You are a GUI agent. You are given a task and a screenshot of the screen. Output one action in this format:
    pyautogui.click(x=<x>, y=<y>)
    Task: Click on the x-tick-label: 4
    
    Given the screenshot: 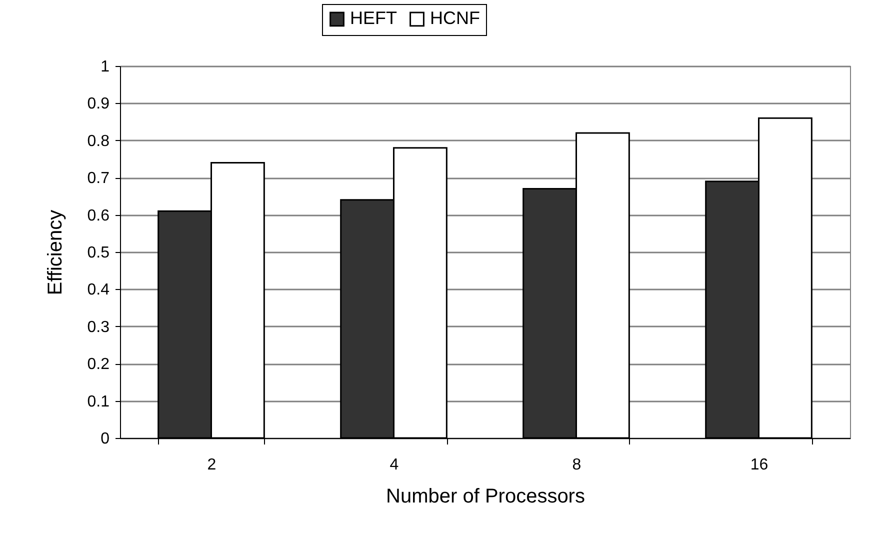 What is the action you would take?
    pyautogui.click(x=394, y=465)
    